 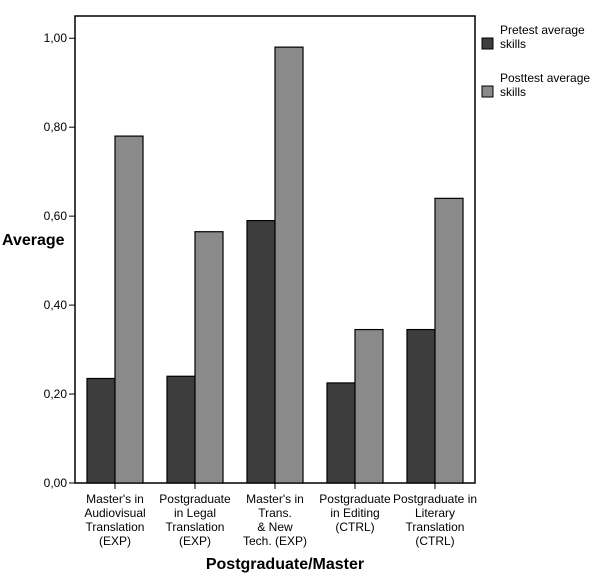 What do you see at coordinates (56, 216) in the screenshot?
I see `y-tick-label: 0,60` at bounding box center [56, 216].